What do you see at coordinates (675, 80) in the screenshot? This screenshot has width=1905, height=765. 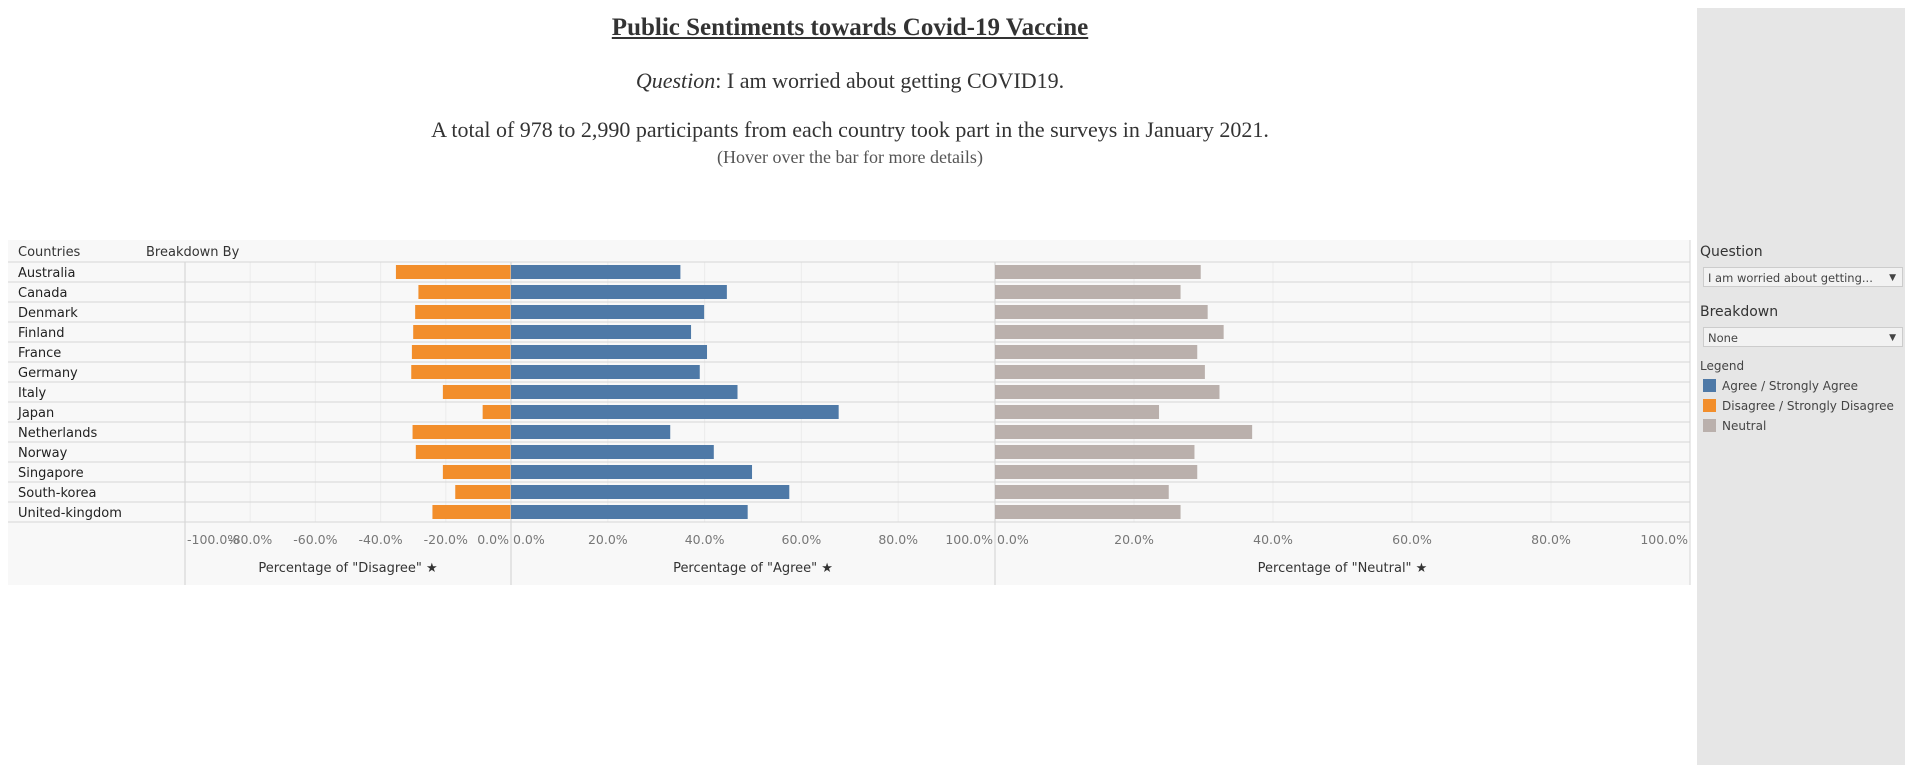 I see `question-label: Question` at bounding box center [675, 80].